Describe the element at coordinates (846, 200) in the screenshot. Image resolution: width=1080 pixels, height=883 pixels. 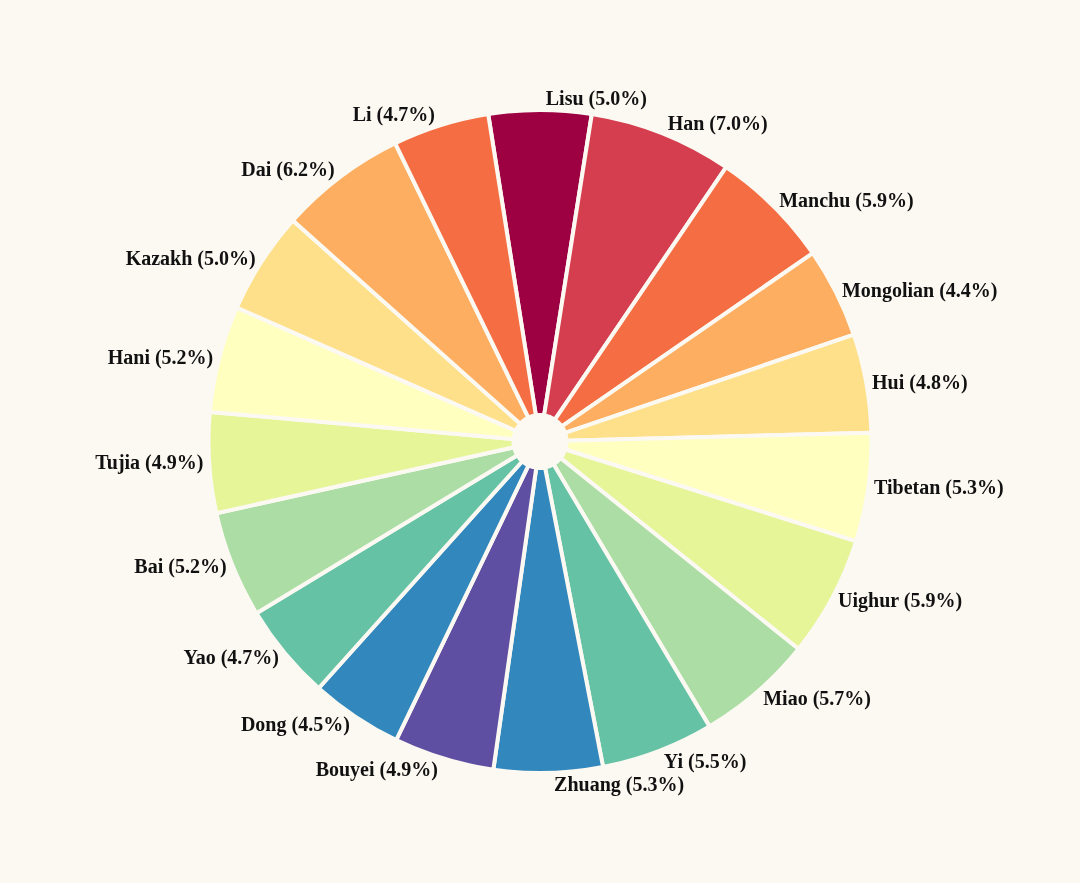
I see `slice-label: Manchu (5.9%)` at that location.